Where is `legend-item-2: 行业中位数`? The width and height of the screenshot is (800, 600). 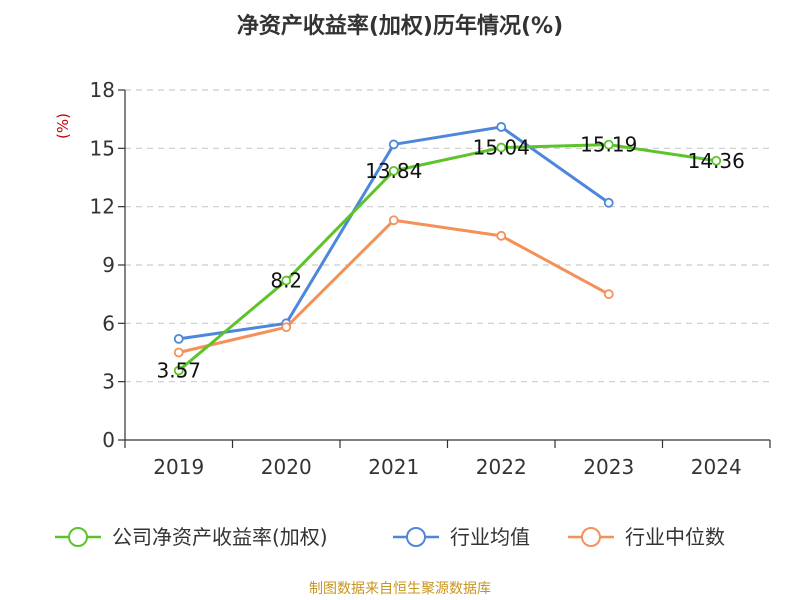
legend-item-2: 行业中位数 is located at coordinates (646, 537).